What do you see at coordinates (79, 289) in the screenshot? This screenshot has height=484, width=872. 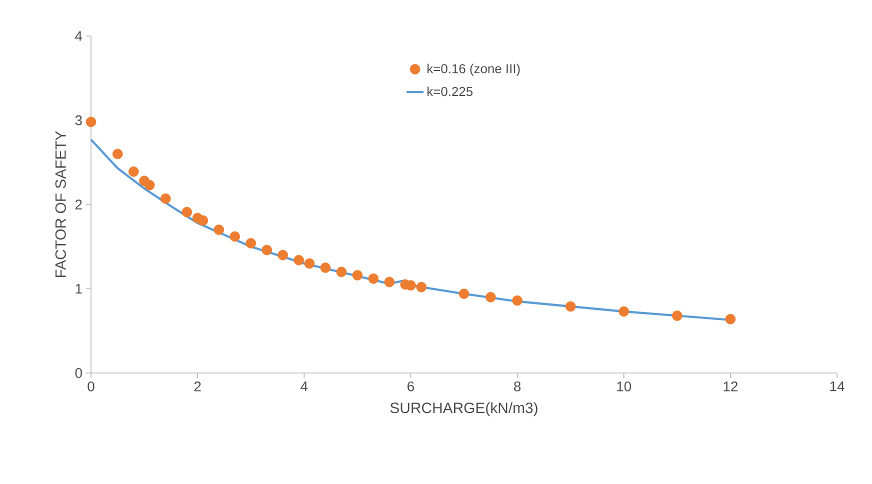 I see `y-tick-label: 1` at bounding box center [79, 289].